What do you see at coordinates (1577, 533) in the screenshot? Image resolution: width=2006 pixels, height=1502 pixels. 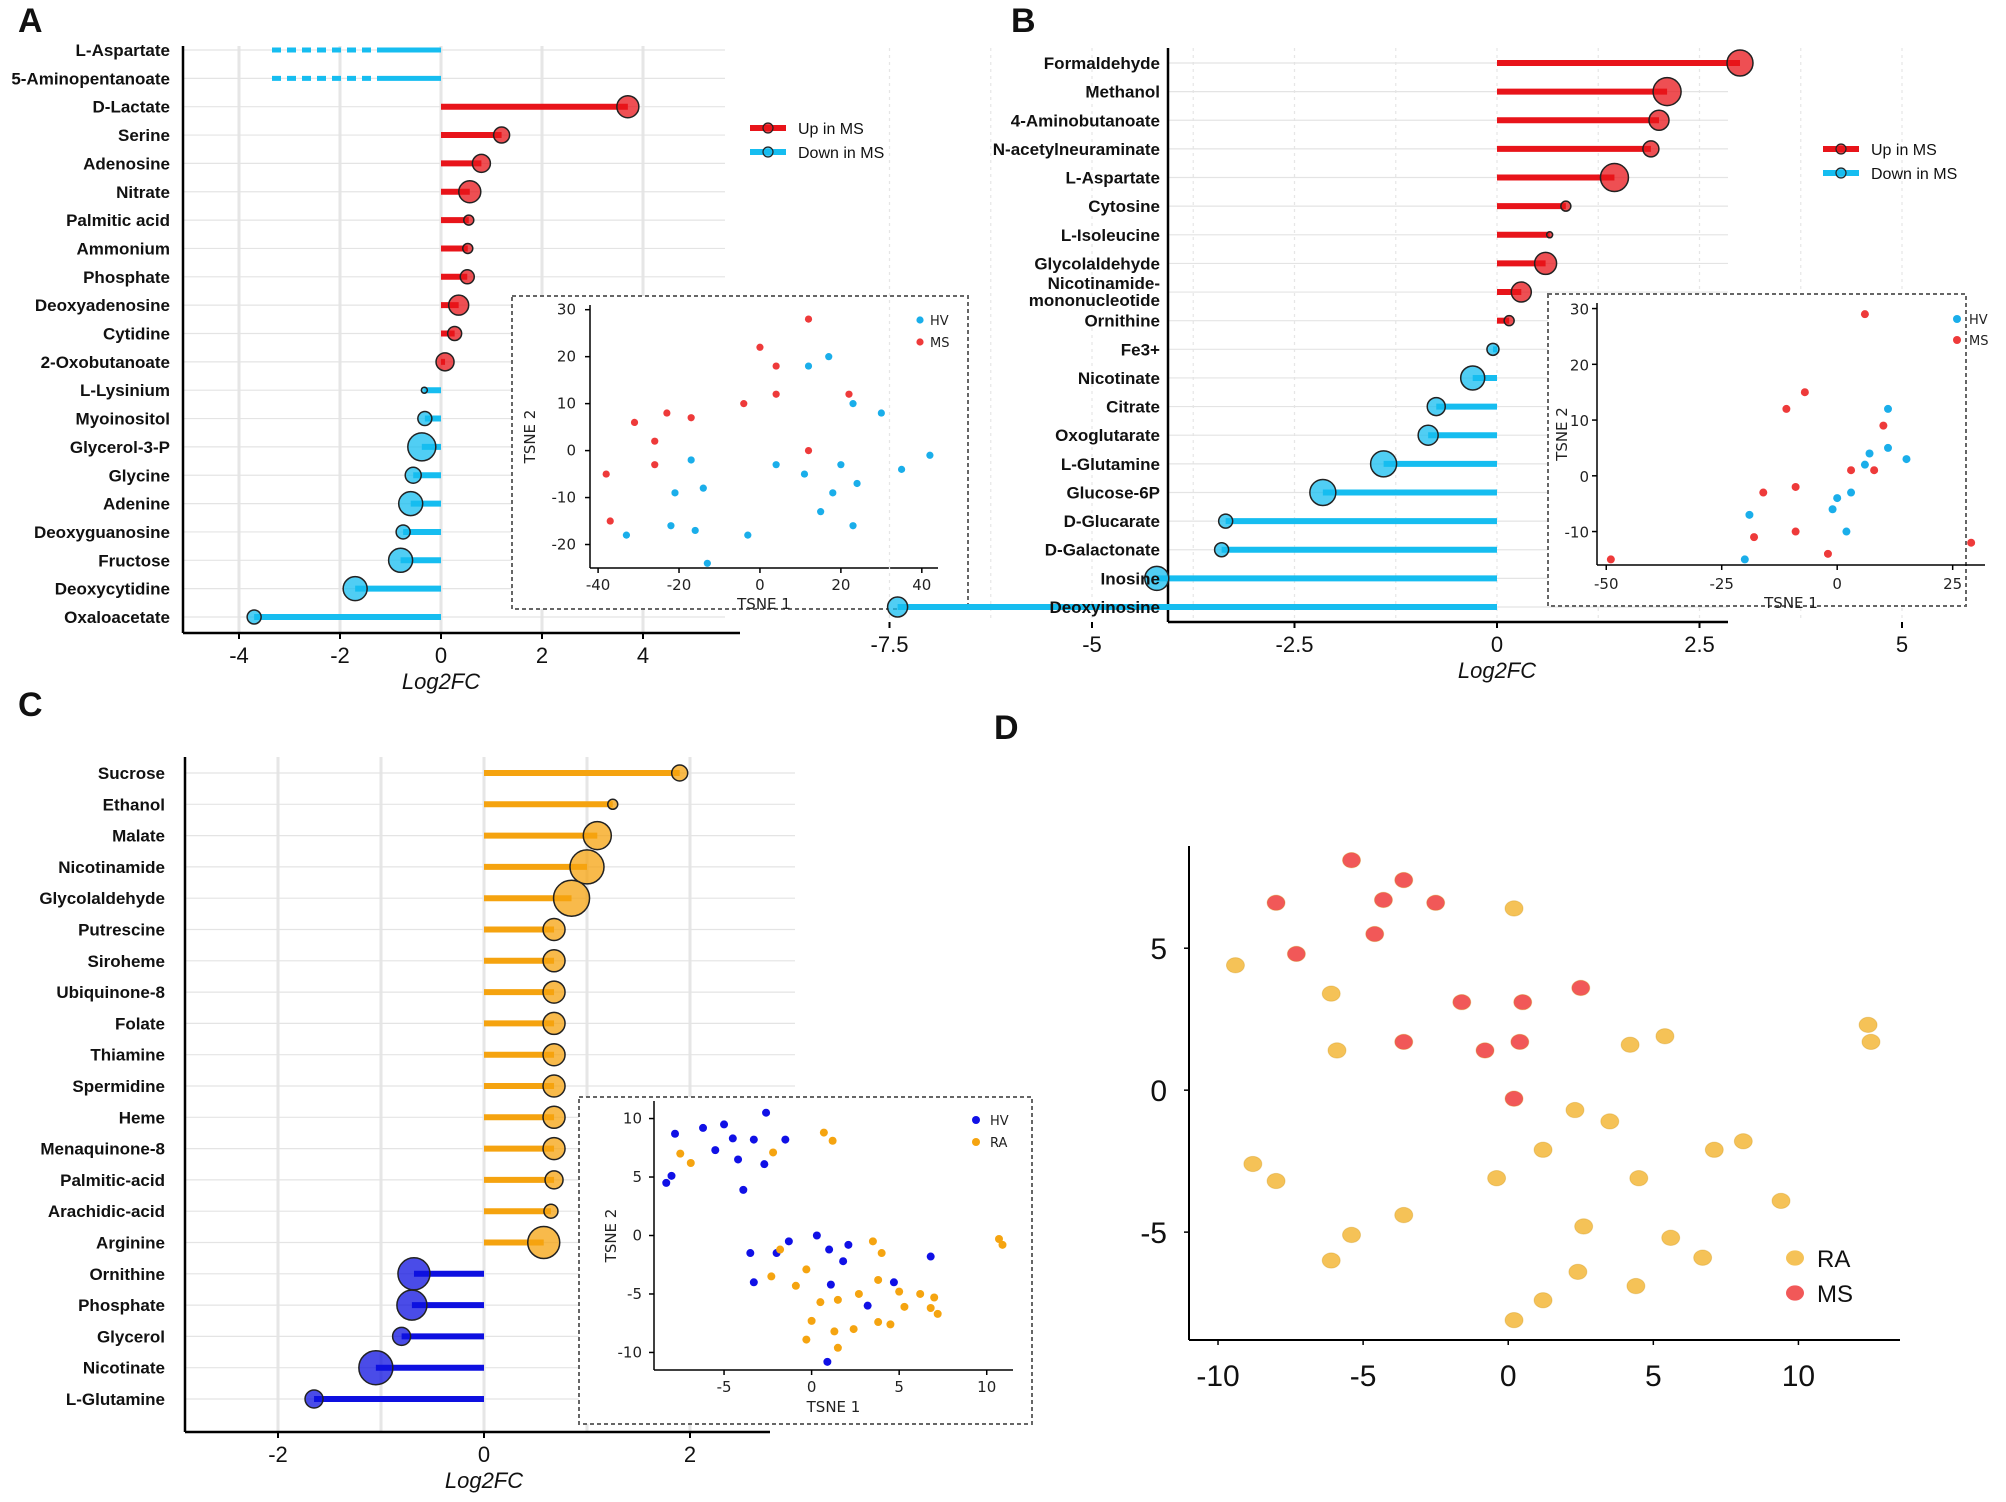 I see `y-tick-label: -10` at bounding box center [1577, 533].